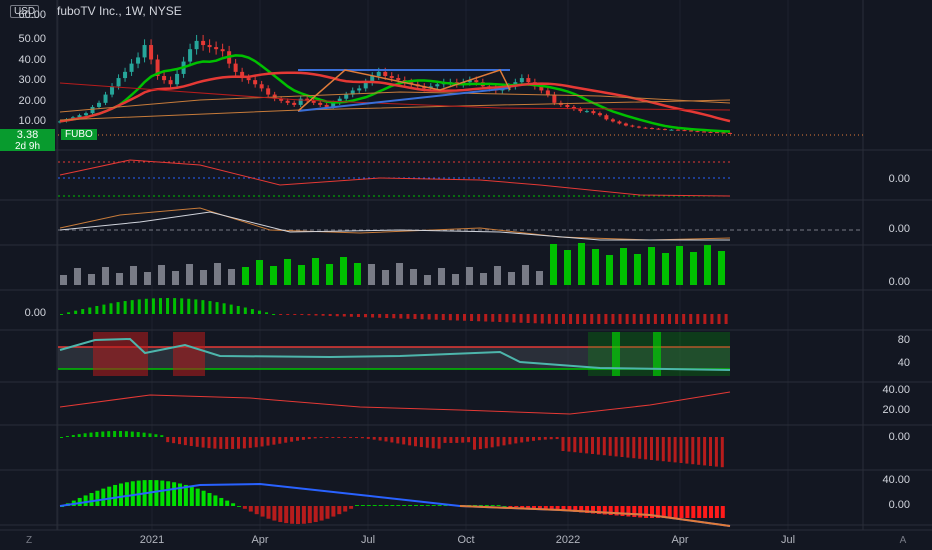 This screenshot has width=932, height=550. I want to click on price-tick: 50.00, so click(23, 39).